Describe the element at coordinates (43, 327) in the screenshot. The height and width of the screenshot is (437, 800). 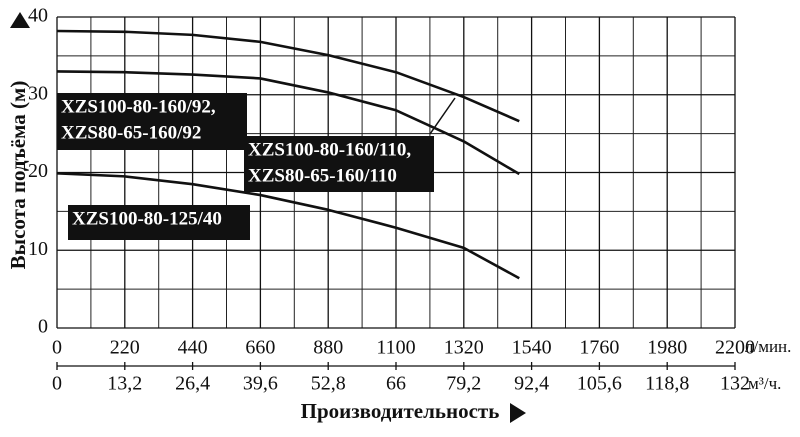
I see `y-tick-label: 0` at that location.